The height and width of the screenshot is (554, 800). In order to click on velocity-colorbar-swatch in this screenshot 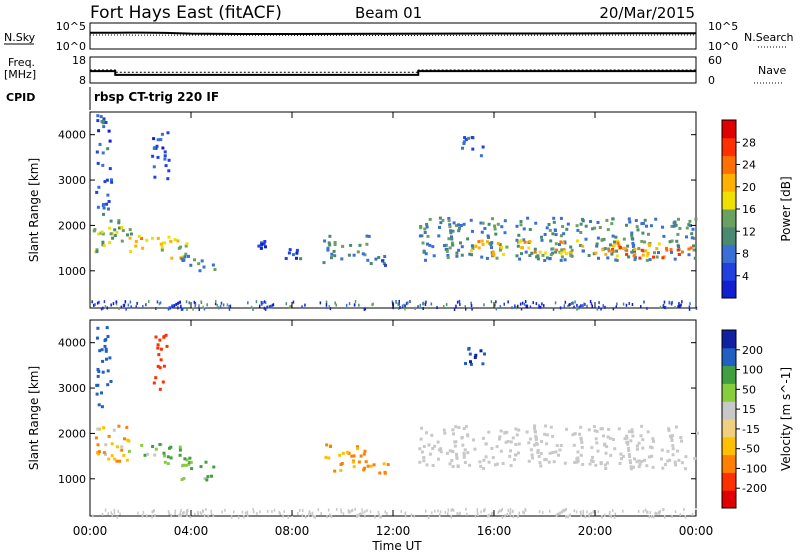, I will do `click(729, 481)`.